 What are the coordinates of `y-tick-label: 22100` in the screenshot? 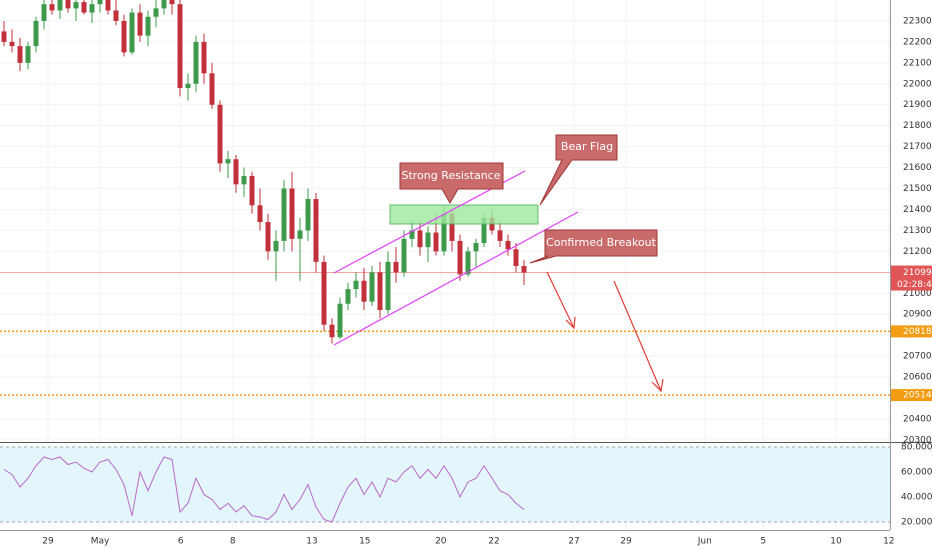 It's located at (917, 63).